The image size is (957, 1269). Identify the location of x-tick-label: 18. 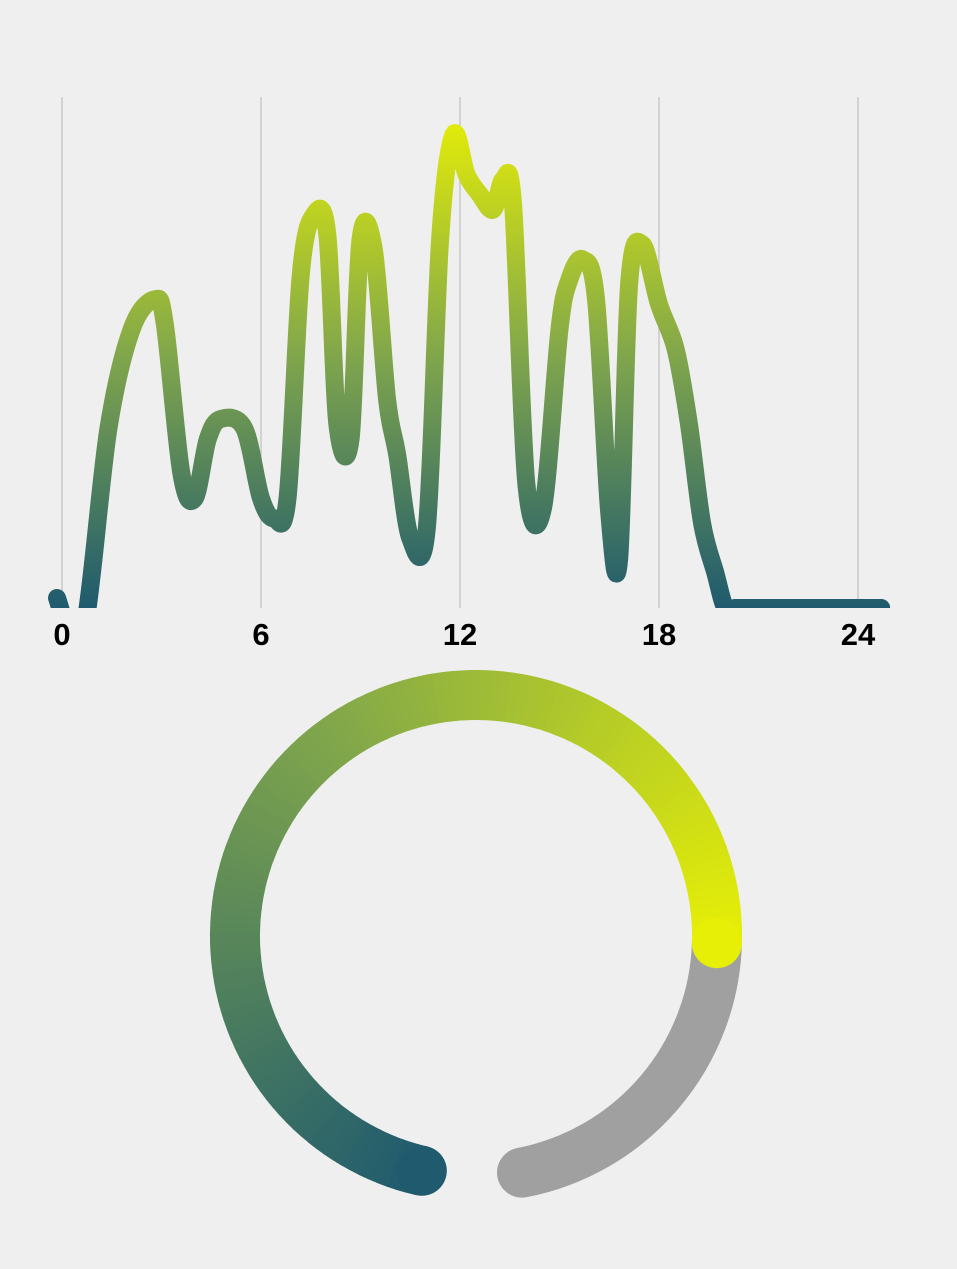
(659, 634).